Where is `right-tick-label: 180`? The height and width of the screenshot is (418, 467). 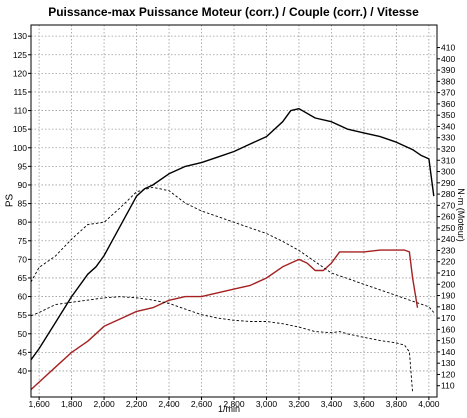 right-tick-label: 180 is located at coordinates (448, 307).